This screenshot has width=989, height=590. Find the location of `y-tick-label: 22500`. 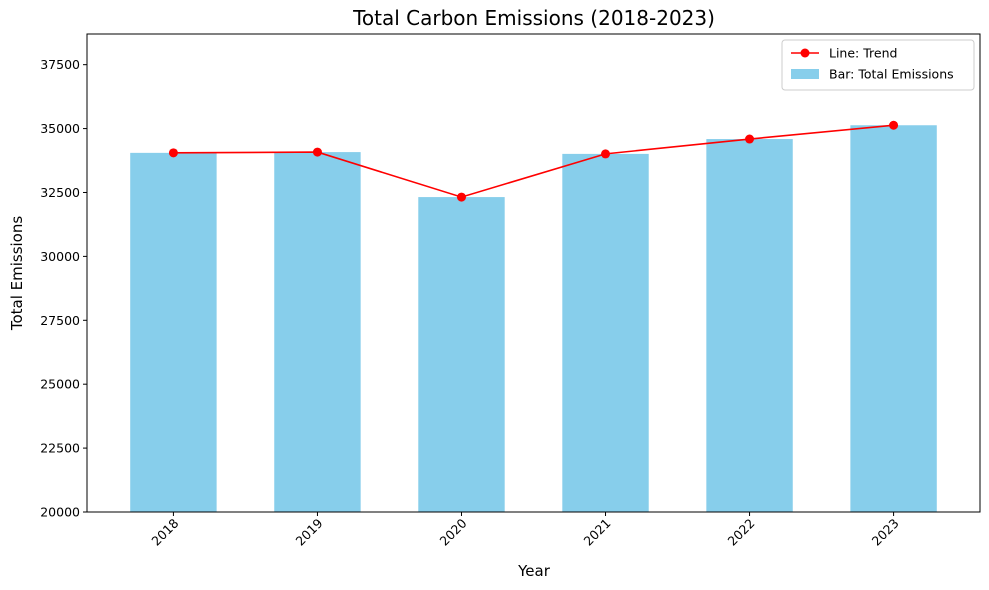

y-tick-label: 22500 is located at coordinates (60, 448).